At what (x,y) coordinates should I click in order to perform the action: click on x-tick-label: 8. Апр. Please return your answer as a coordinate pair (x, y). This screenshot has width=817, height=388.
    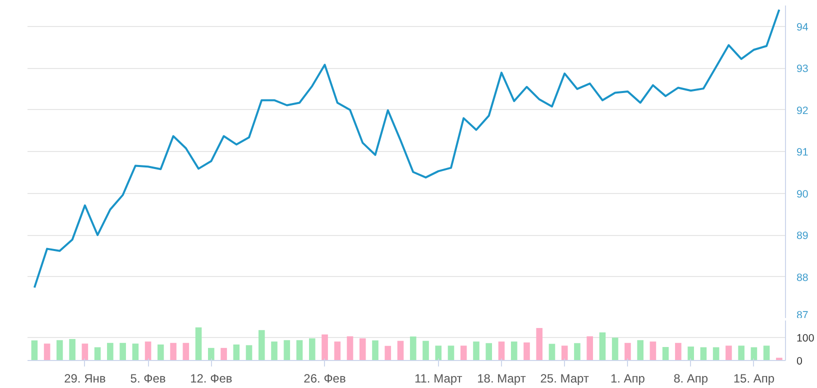
    Looking at the image, I should click on (691, 379).